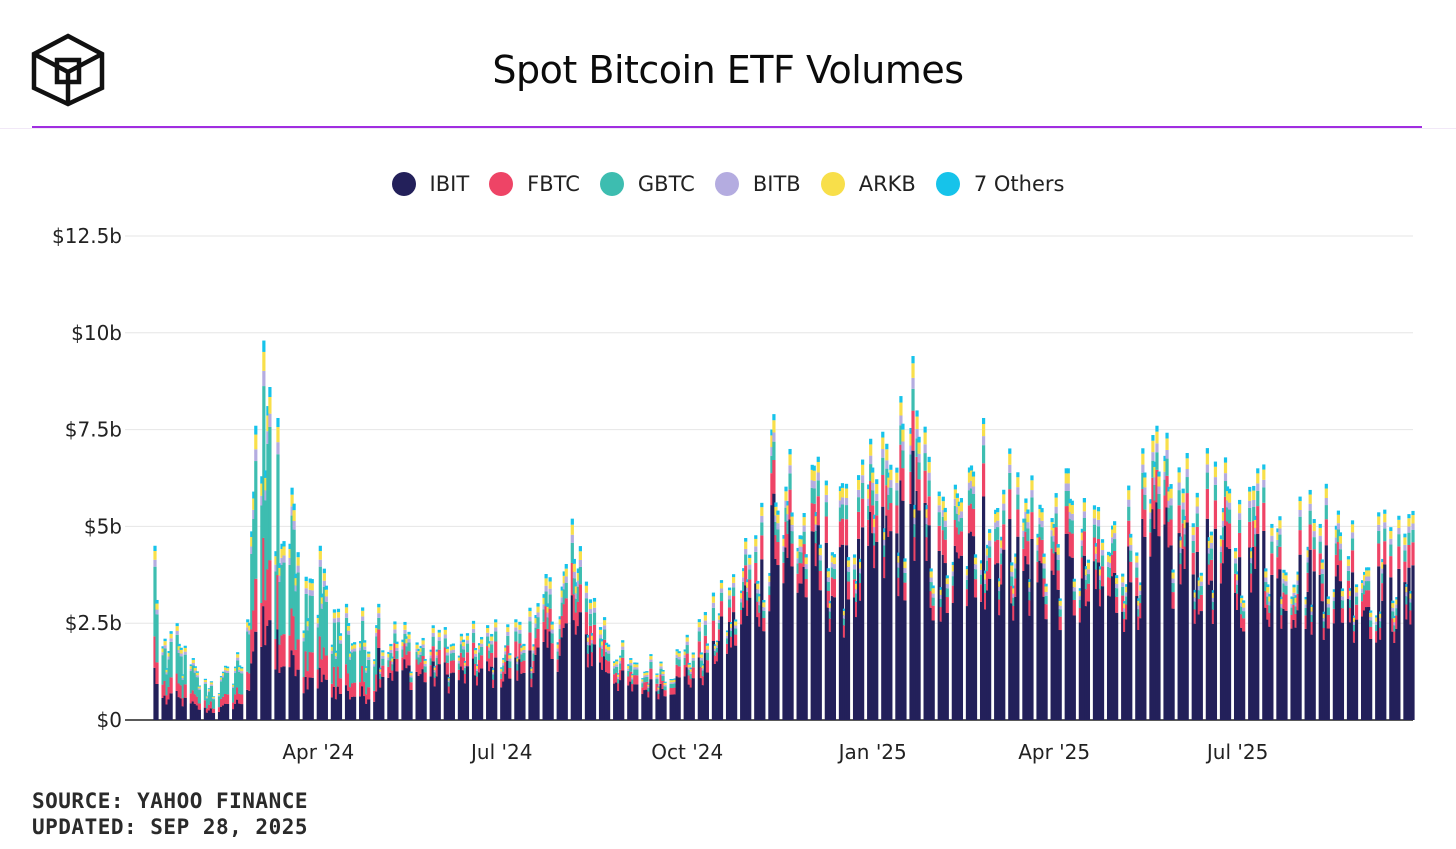 This screenshot has width=1456, height=849. What do you see at coordinates (430, 184) in the screenshot?
I see `legend-item-ibit: IBIT` at bounding box center [430, 184].